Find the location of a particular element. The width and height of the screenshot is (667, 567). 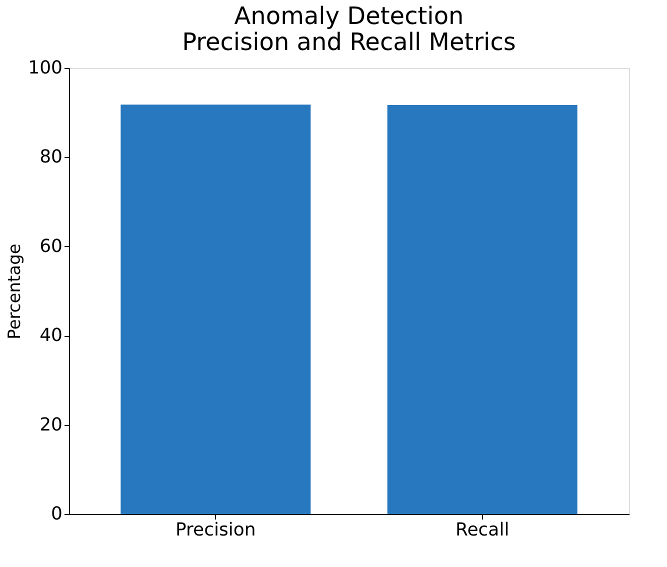

chart-title: Anomaly Detection Precision and Recall Metrics is located at coordinates (349, 29).